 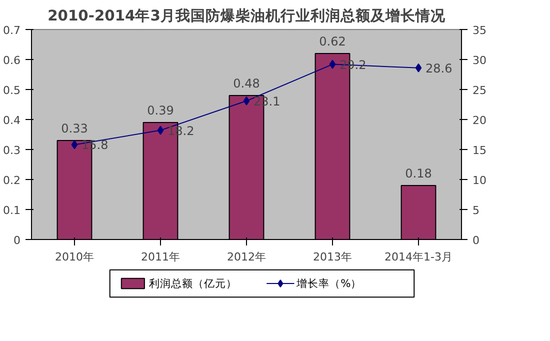 What do you see at coordinates (418, 257) in the screenshot?
I see `x-tick-label: 2014年1-3月` at bounding box center [418, 257].